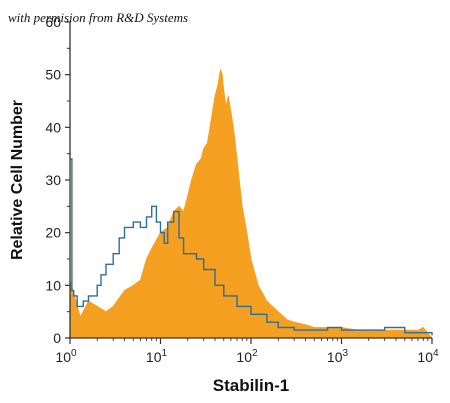 The height and width of the screenshot is (403, 450). I want to click on x-tick-label: 10⁴, so click(428, 356).